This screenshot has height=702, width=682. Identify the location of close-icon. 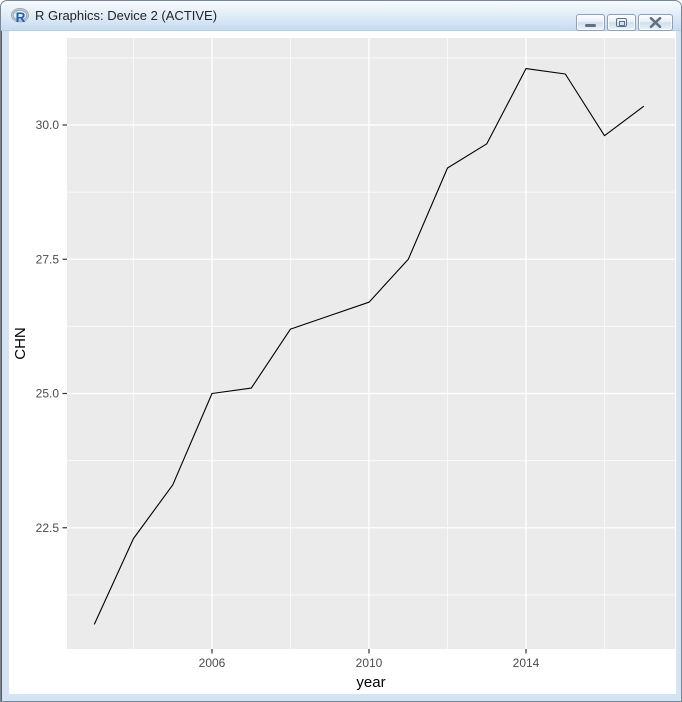
(655, 22).